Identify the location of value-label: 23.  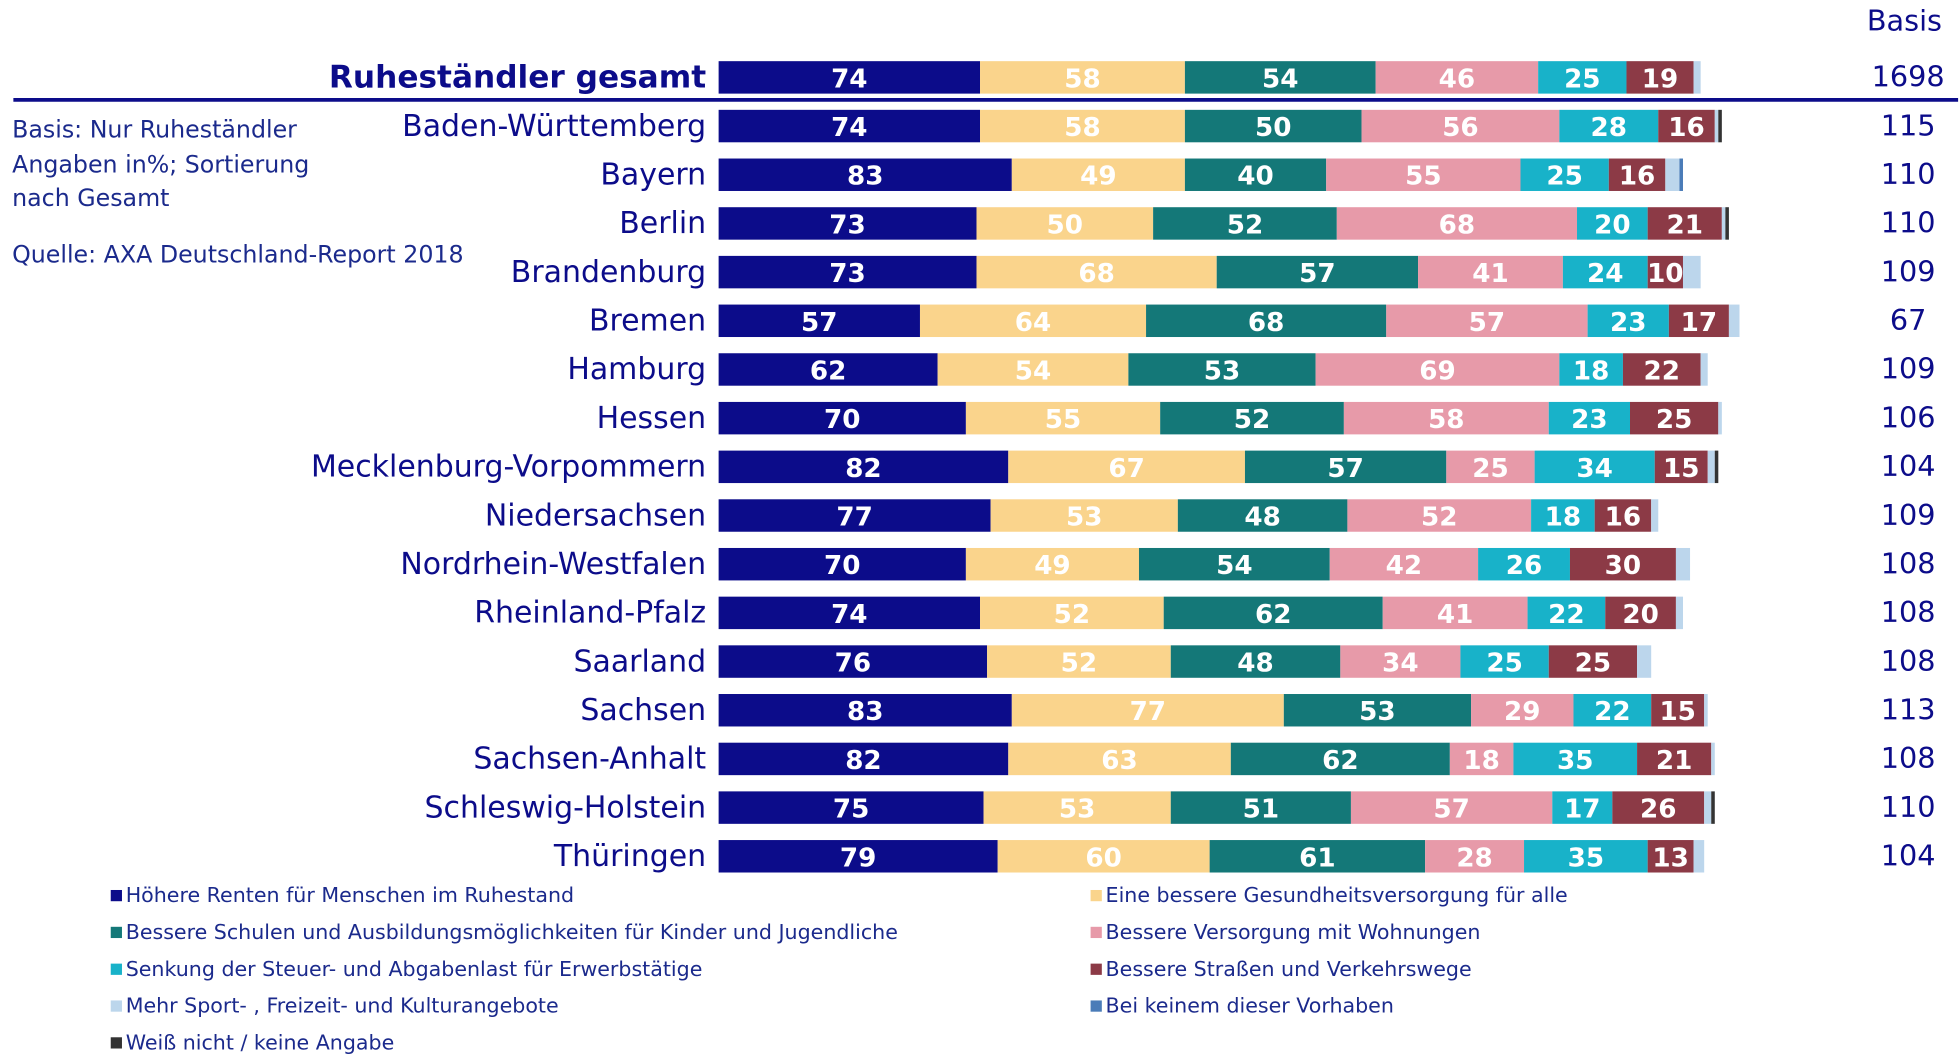
(1628, 323).